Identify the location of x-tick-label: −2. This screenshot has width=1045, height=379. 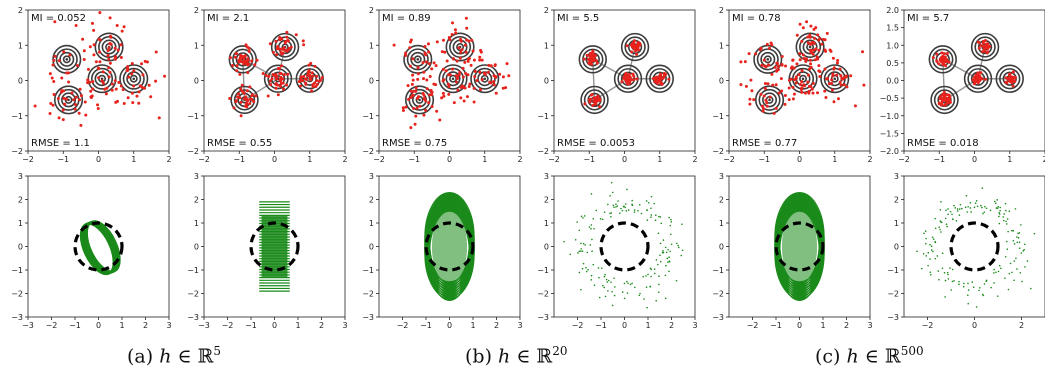
(554, 159).